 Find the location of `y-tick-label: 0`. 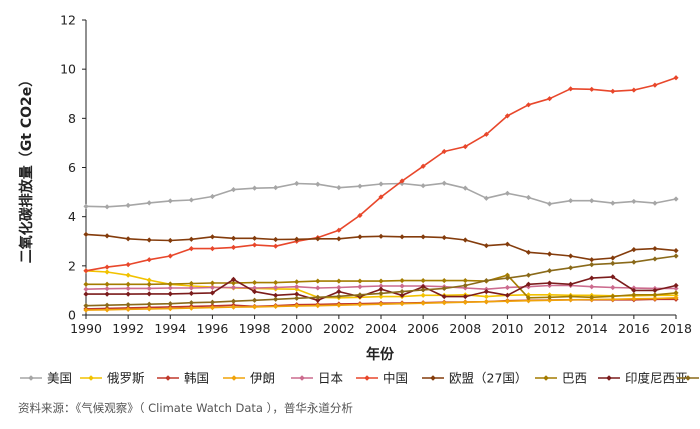

y-tick-label: 0 is located at coordinates (72, 315).